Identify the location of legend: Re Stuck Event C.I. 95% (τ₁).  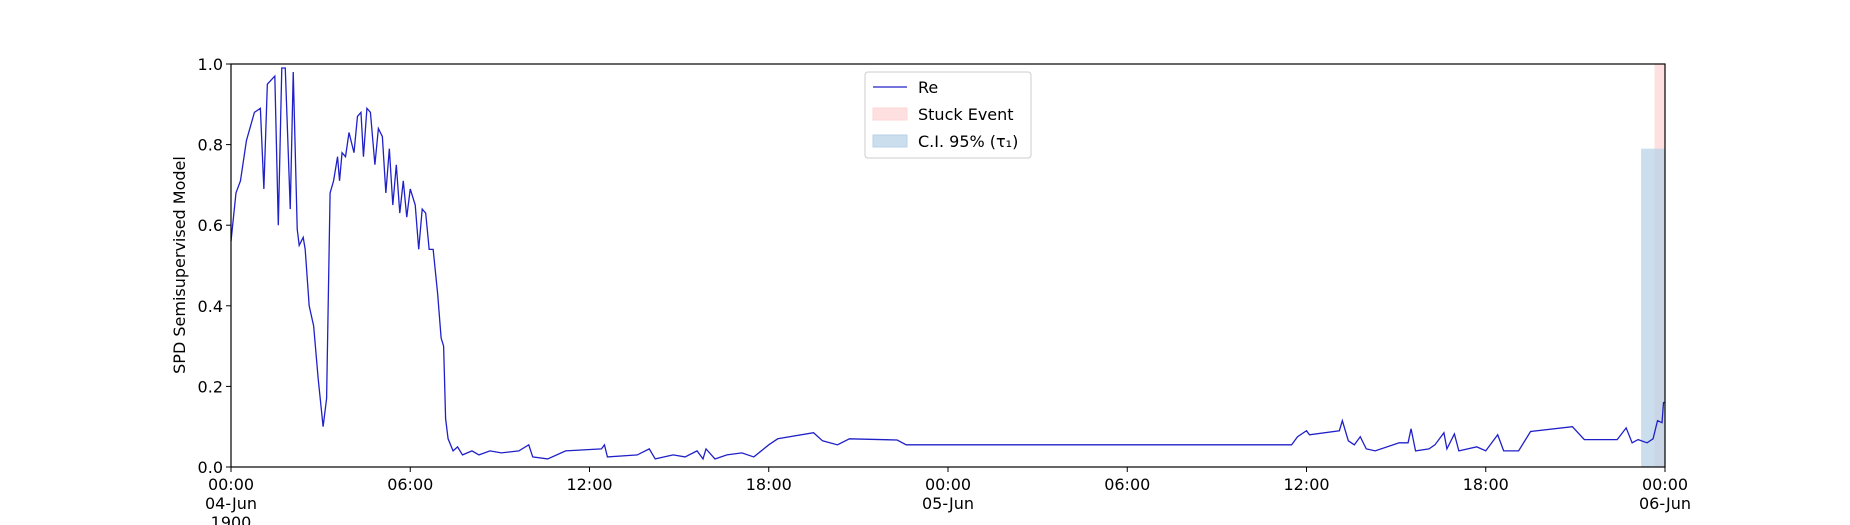
(948, 115).